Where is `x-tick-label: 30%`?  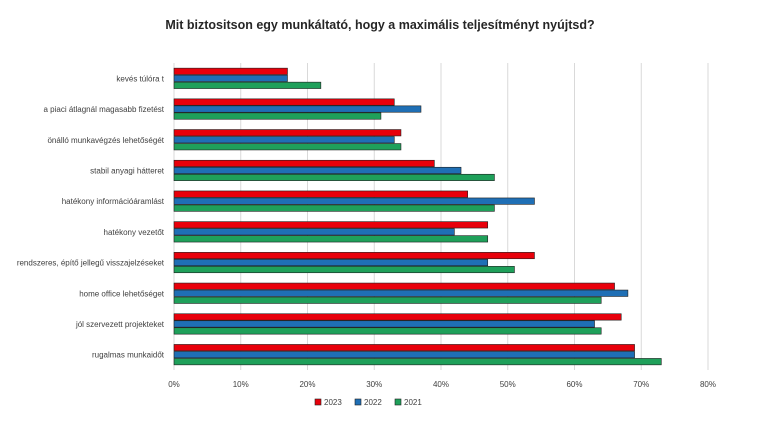 x-tick-label: 30% is located at coordinates (374, 384).